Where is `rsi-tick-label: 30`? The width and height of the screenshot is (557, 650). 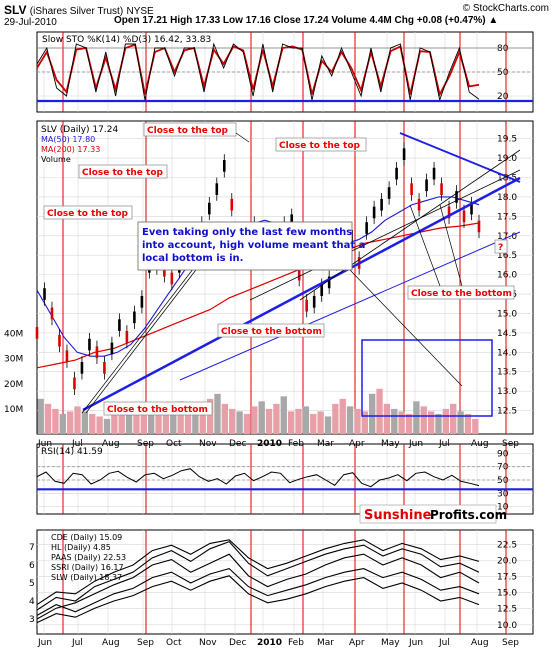
rsi-tick-label: 30 is located at coordinates (503, 494).